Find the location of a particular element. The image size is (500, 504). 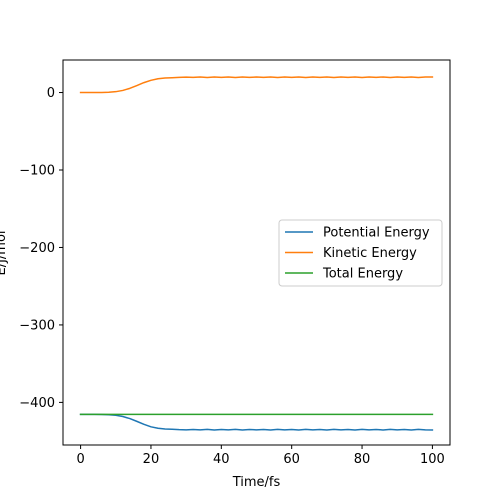

x-tick-label: 40 is located at coordinates (221, 459).